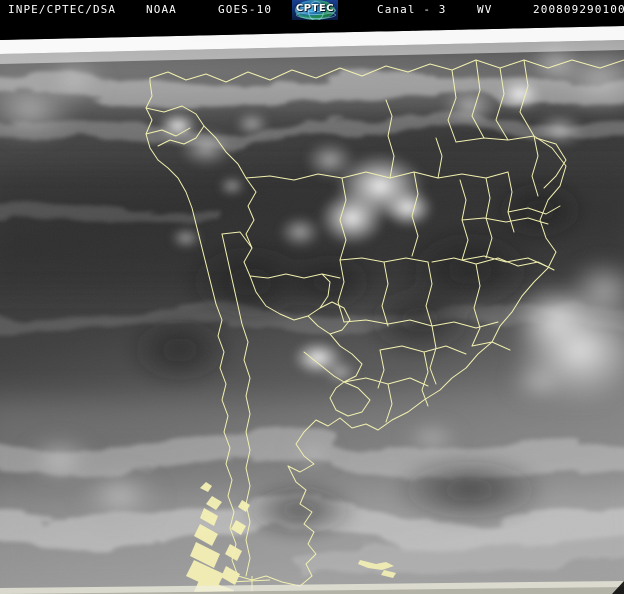  I want to click on cptec-logo-label: CPTEC, so click(315, 8).